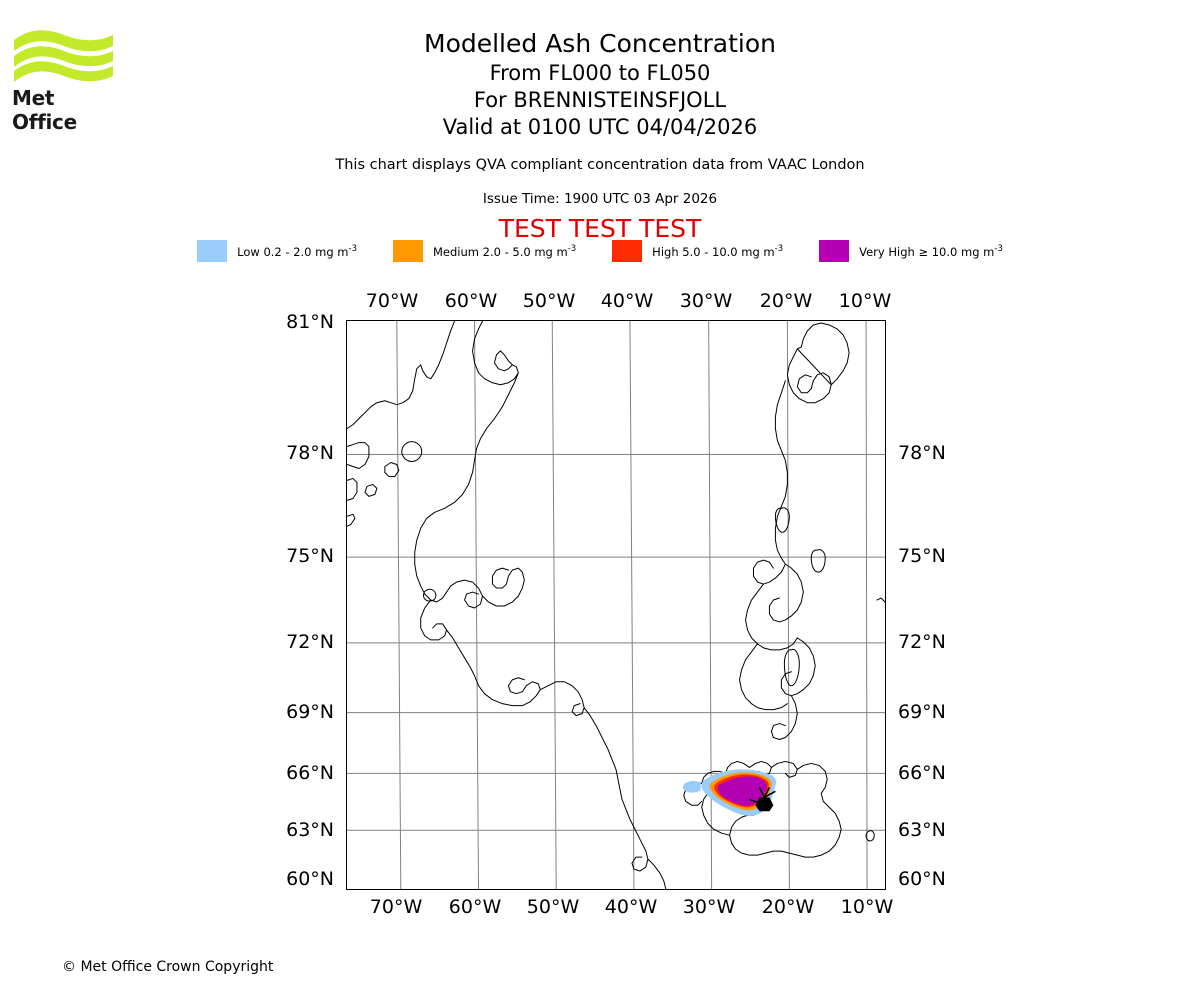 The image size is (1200, 1000). What do you see at coordinates (310, 773) in the screenshot?
I see `lat-label-left-66n: 66°N` at bounding box center [310, 773].